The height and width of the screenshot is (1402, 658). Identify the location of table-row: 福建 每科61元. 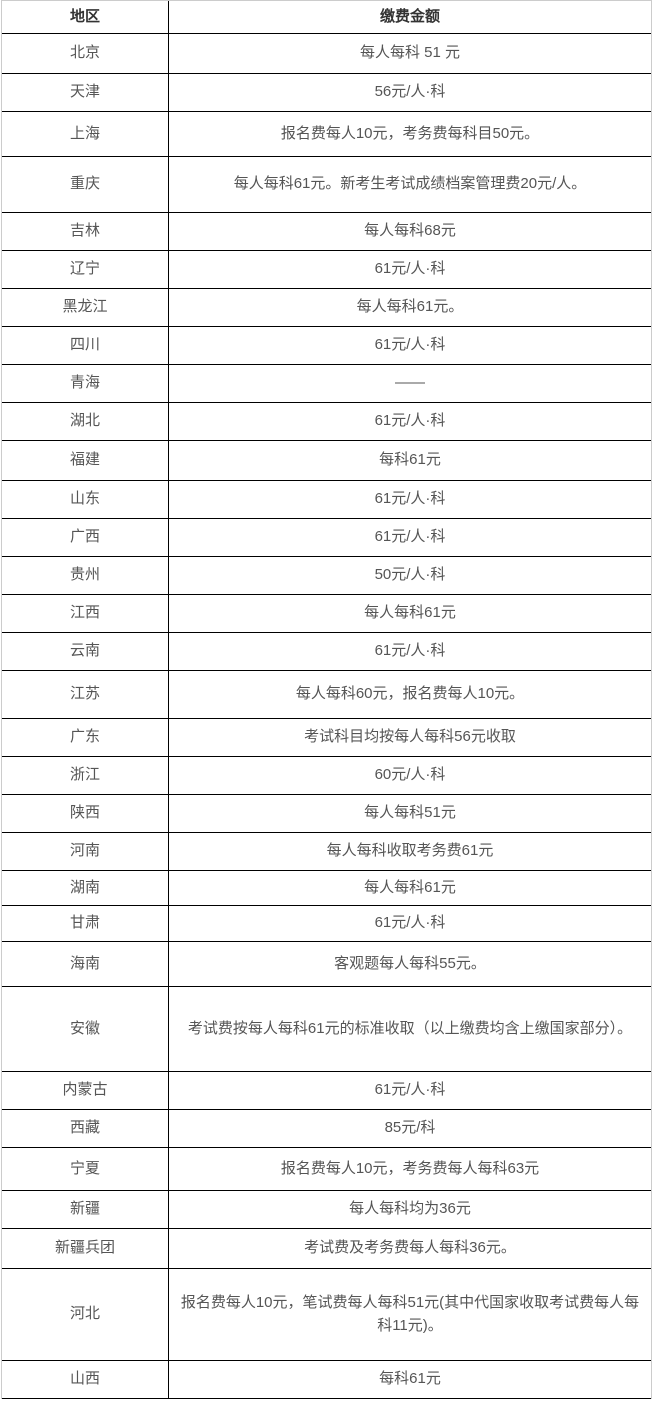
(326, 461).